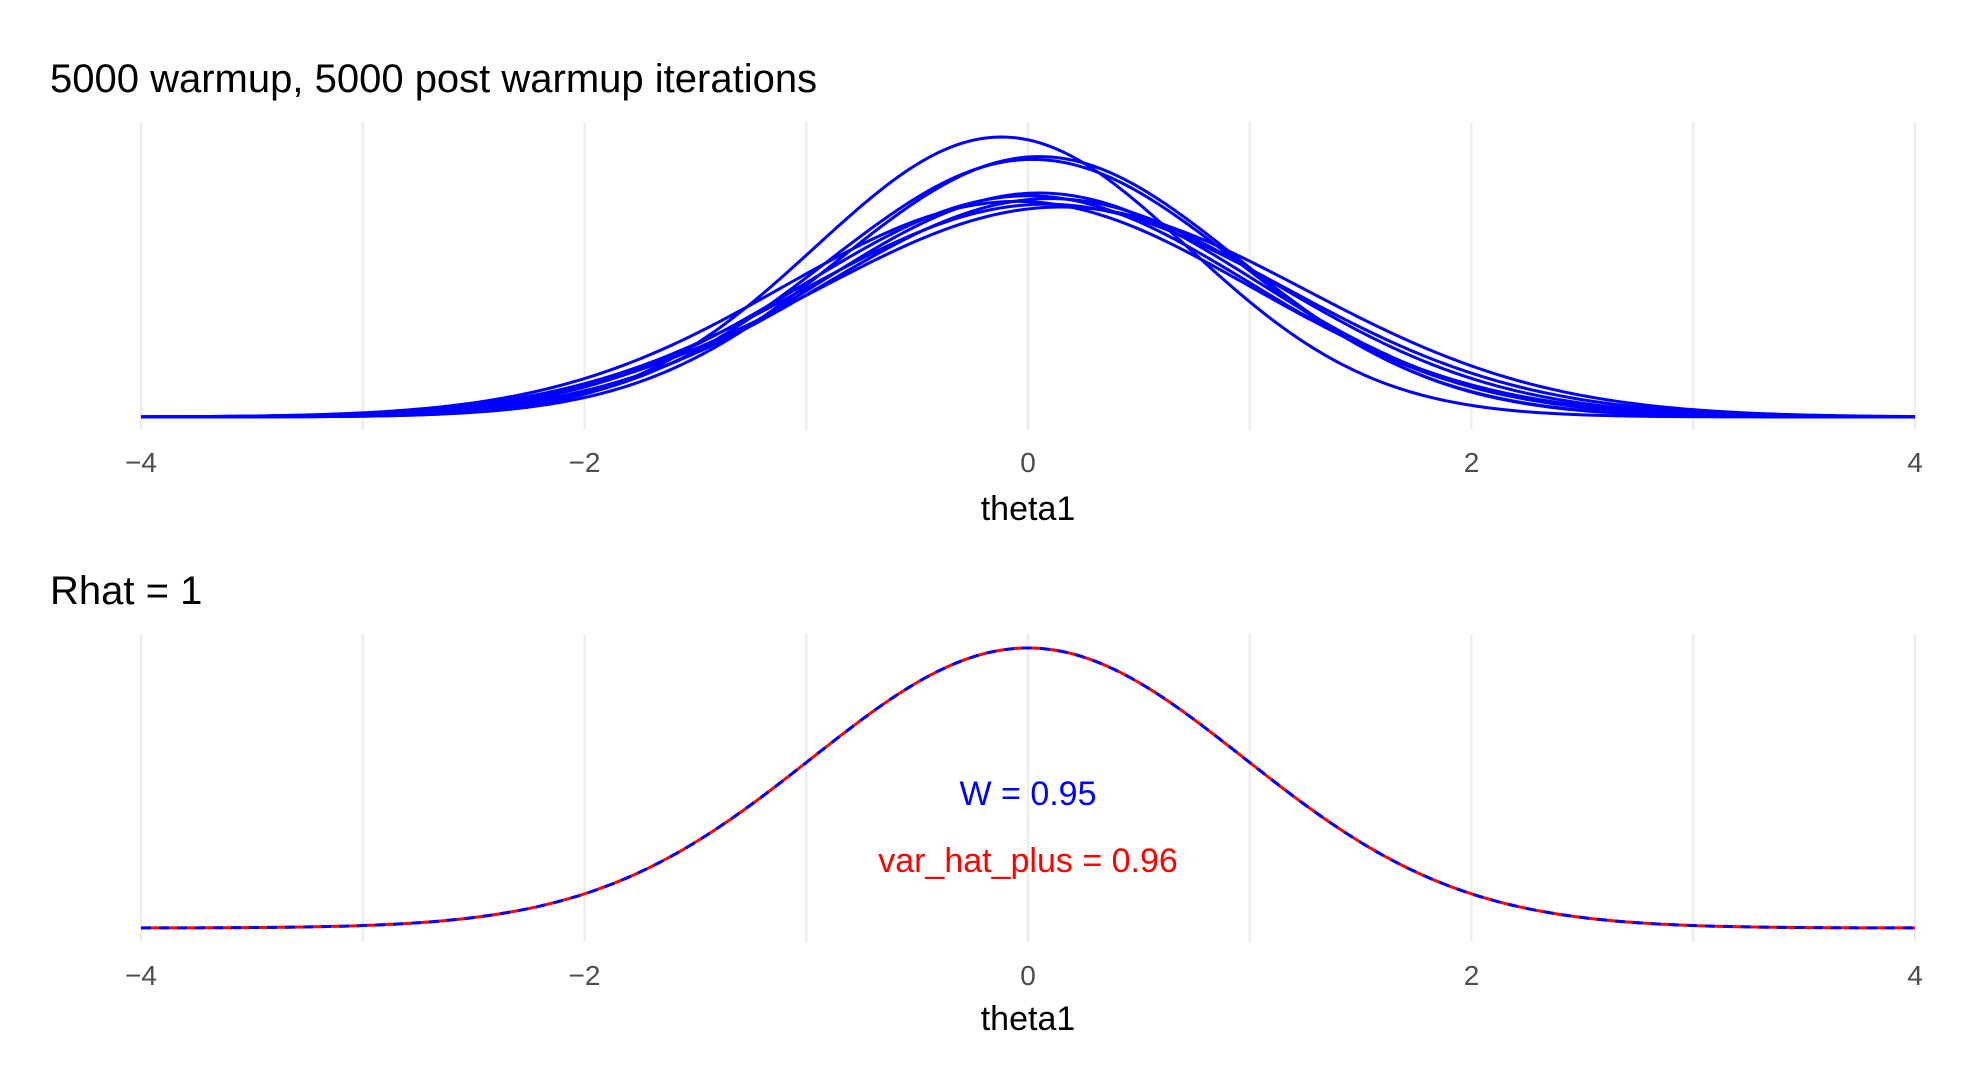 The image size is (1976, 1072). What do you see at coordinates (1028, 509) in the screenshot?
I see `panel-top-x-axis-label: theta1` at bounding box center [1028, 509].